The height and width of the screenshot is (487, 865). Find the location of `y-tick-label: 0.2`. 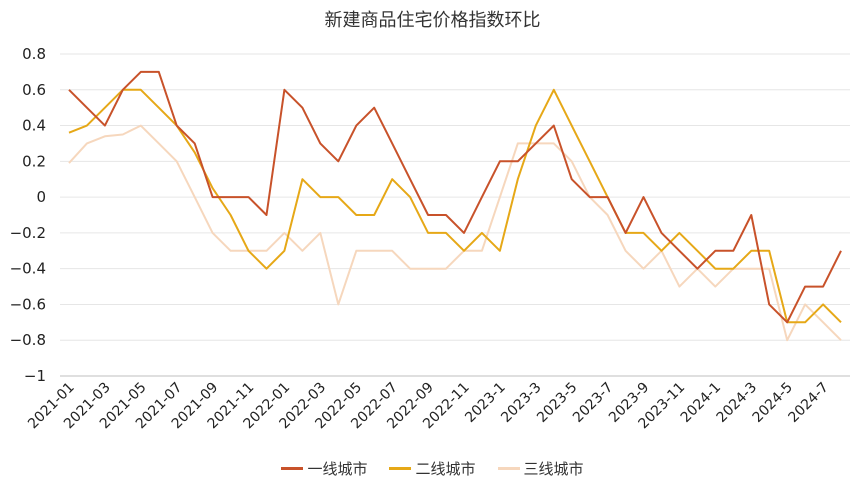

y-tick-label: 0.2 is located at coordinates (34, 161).